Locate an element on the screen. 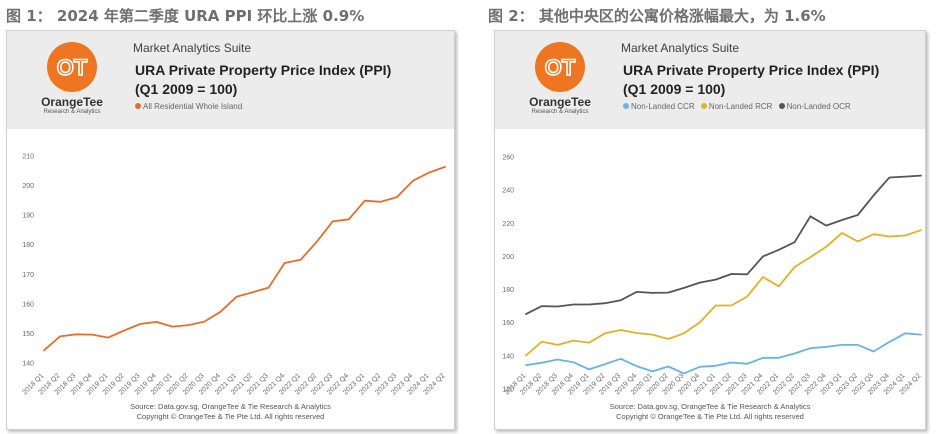 The image size is (940, 434). legend-item: All Residential Whole Island is located at coordinates (188, 106).